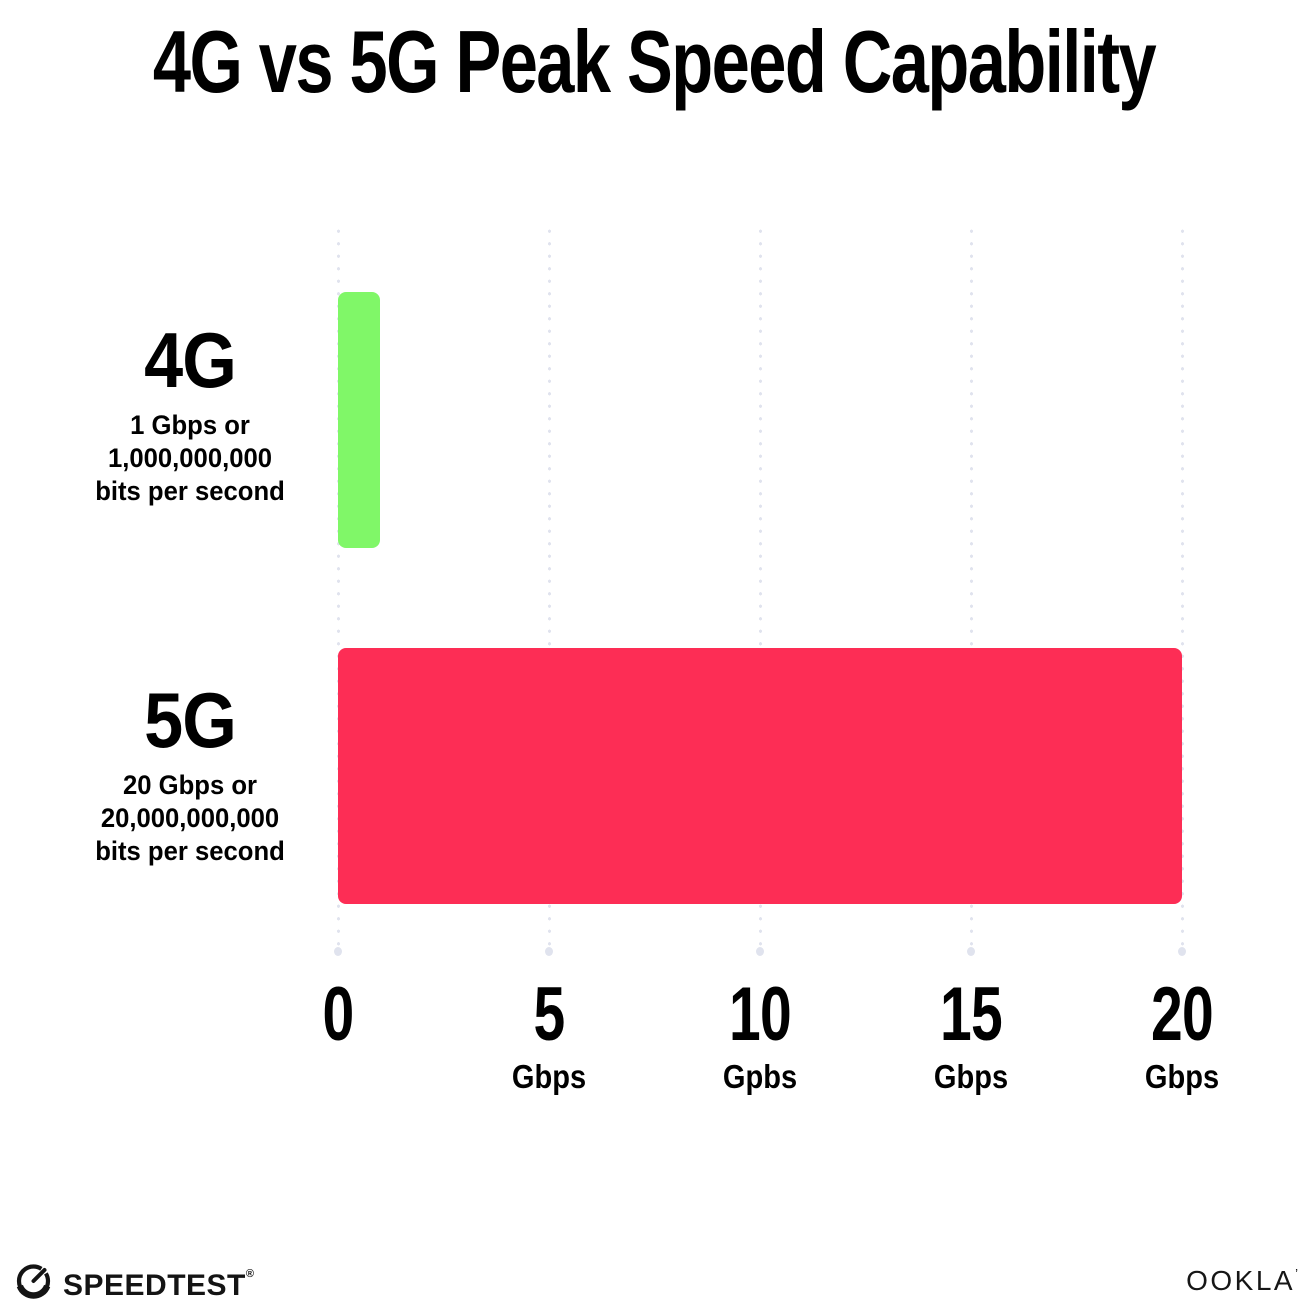  What do you see at coordinates (250, 1274) in the screenshot?
I see `registered-trademark-symbol: ®` at bounding box center [250, 1274].